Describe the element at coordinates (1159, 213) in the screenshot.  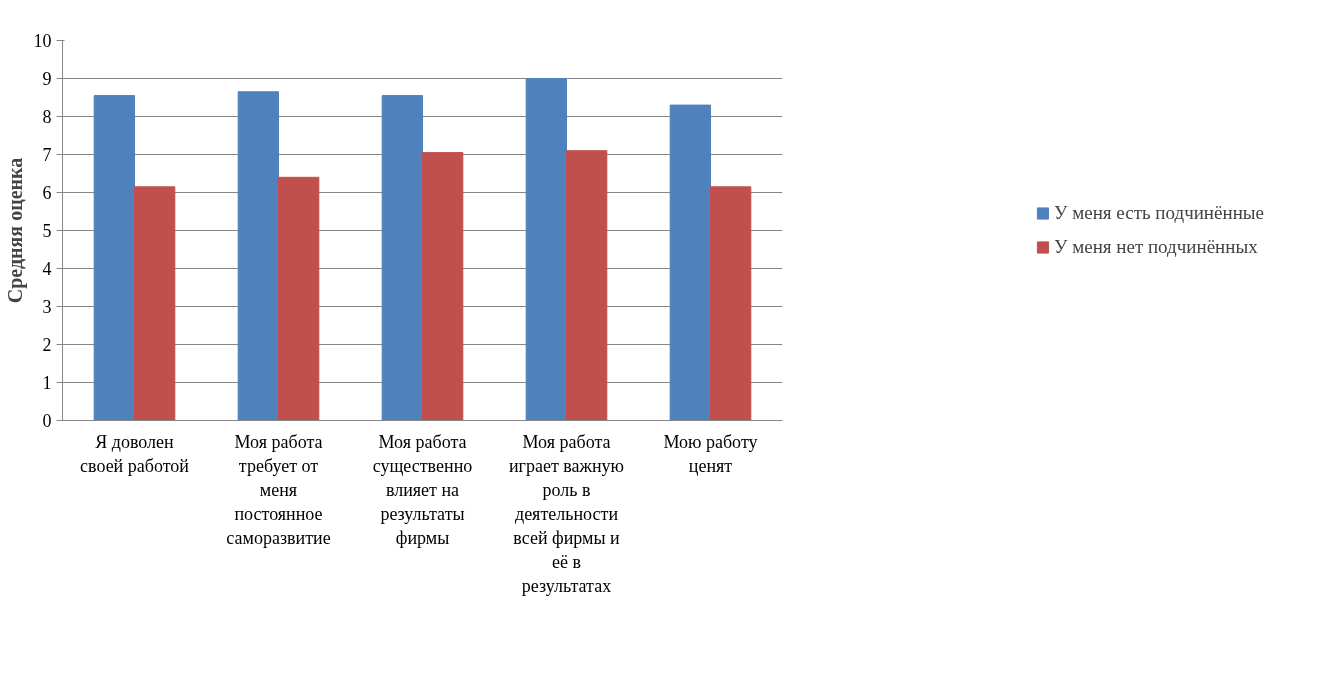
I see `legend-label: У меня есть подчинённые` at that location.